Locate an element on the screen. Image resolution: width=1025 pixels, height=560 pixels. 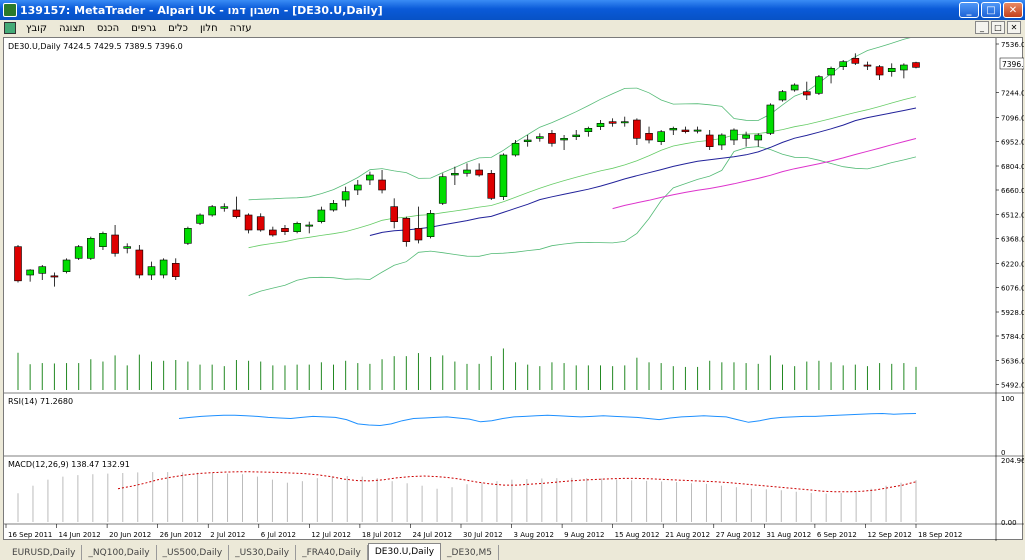
moving-average-blue is located at coordinates (643, 171).